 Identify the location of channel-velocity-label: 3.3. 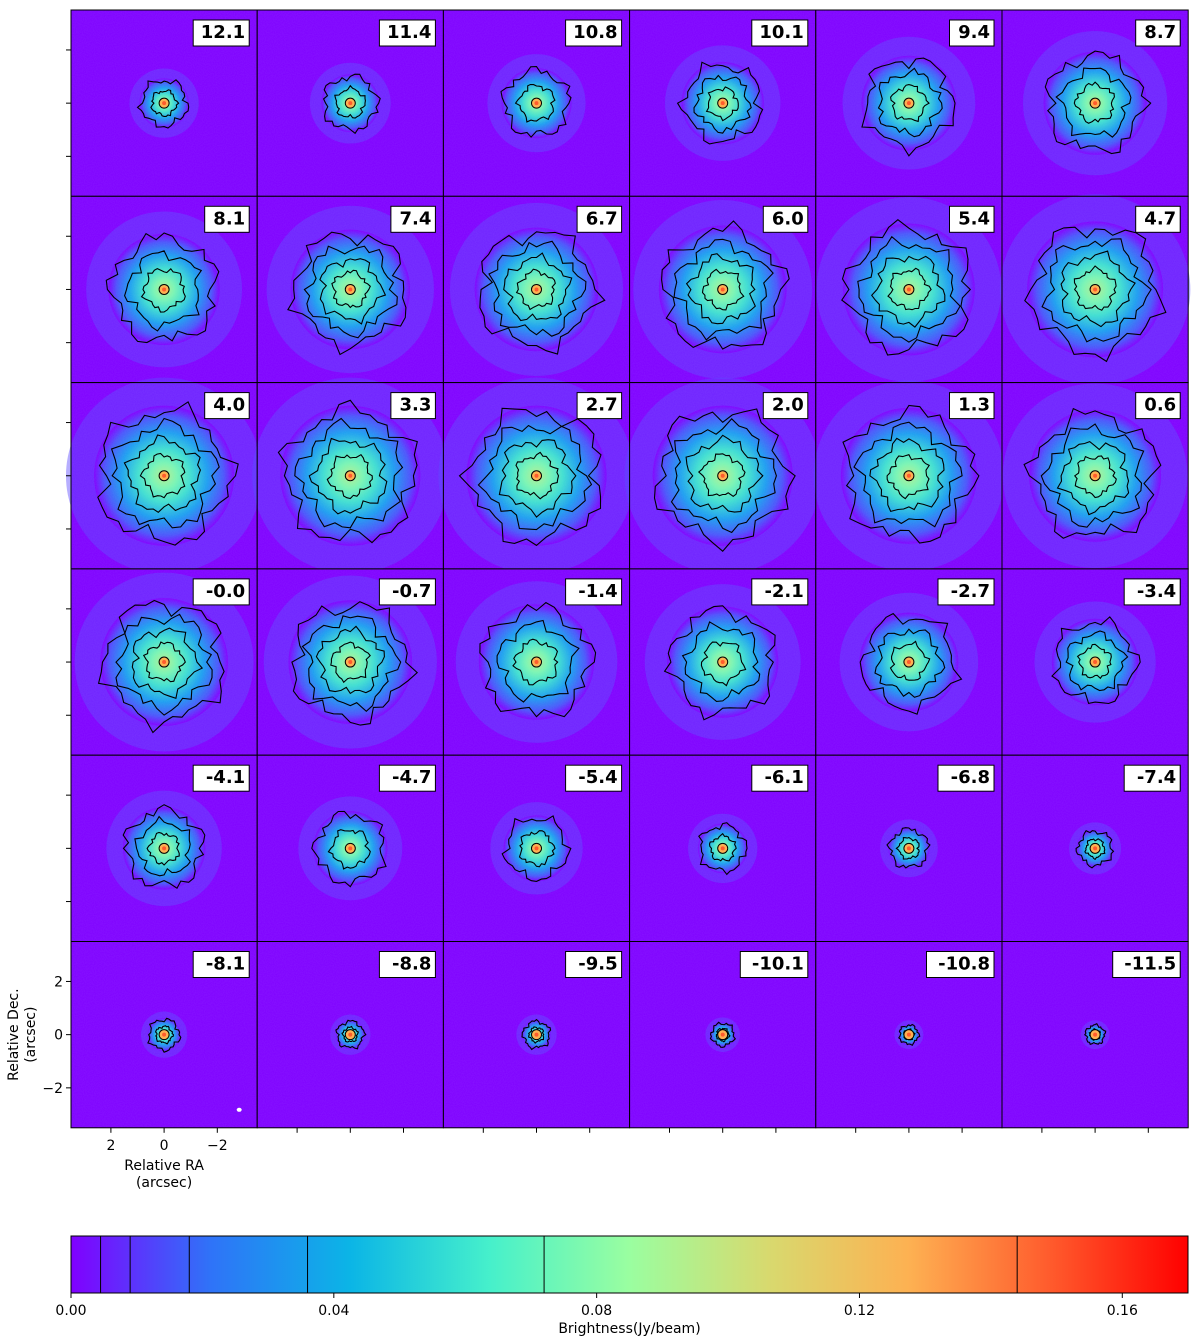
(416, 405).